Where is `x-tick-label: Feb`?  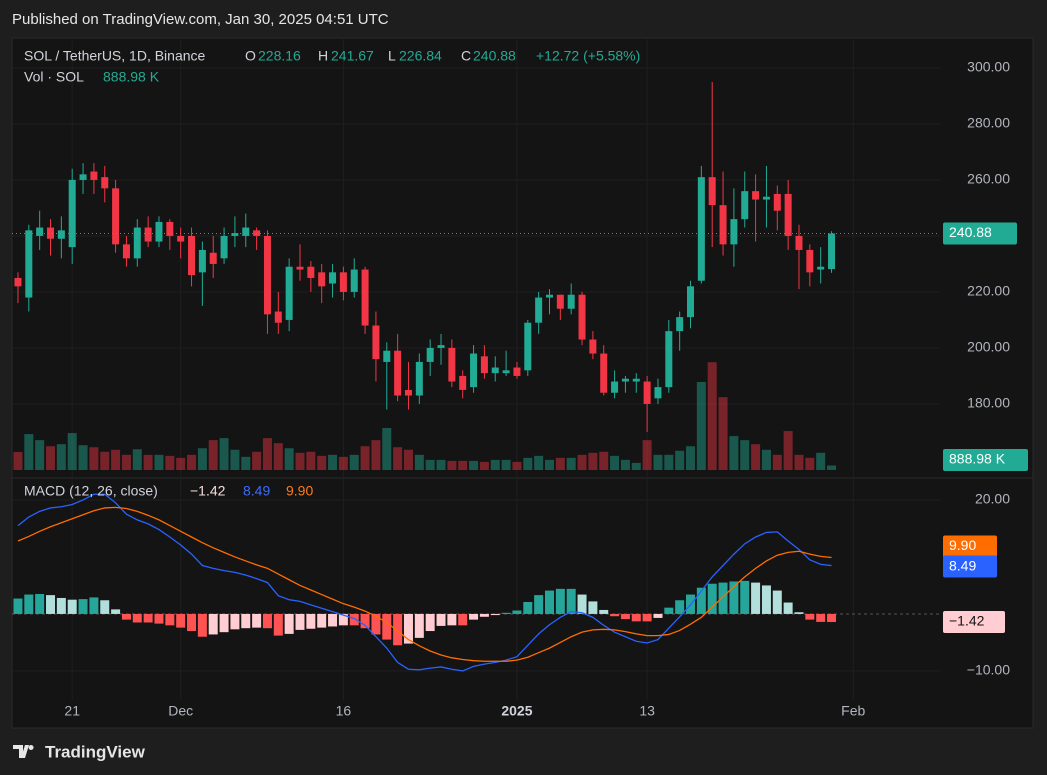
x-tick-label: Feb is located at coordinates (853, 711).